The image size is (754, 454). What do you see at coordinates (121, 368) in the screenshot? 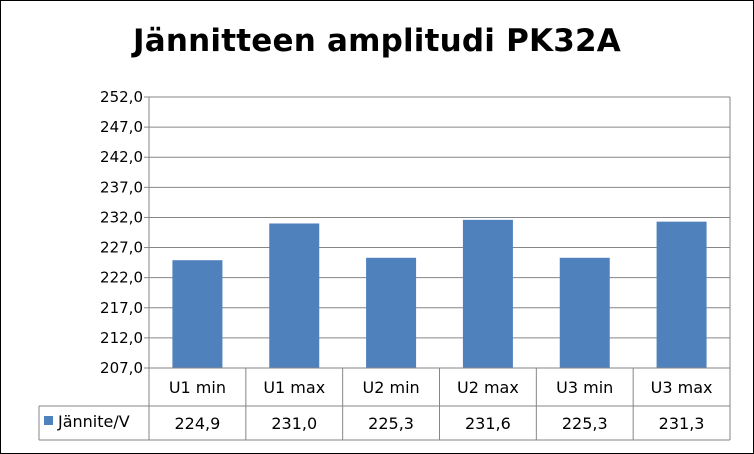
I see `y-tick-label: 207,0` at bounding box center [121, 368].